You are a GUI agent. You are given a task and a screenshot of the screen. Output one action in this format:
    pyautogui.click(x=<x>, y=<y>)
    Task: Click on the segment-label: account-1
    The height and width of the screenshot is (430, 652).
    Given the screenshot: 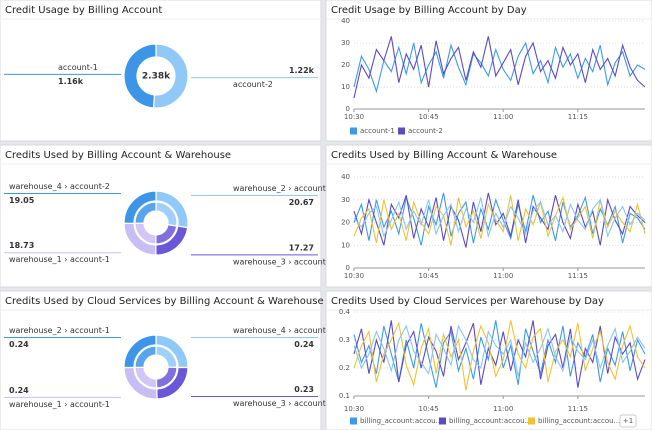 What is the action you would take?
    pyautogui.click(x=78, y=67)
    